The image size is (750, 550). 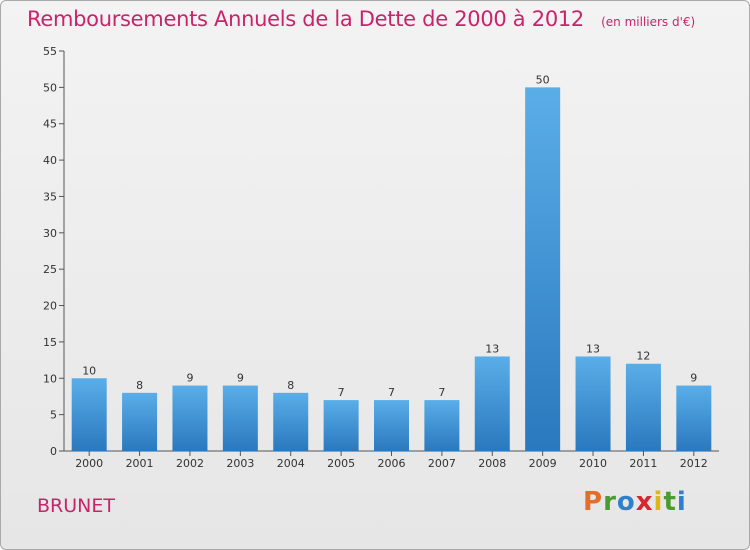 What do you see at coordinates (643, 463) in the screenshot?
I see `x-tick-label: 2011` at bounding box center [643, 463].